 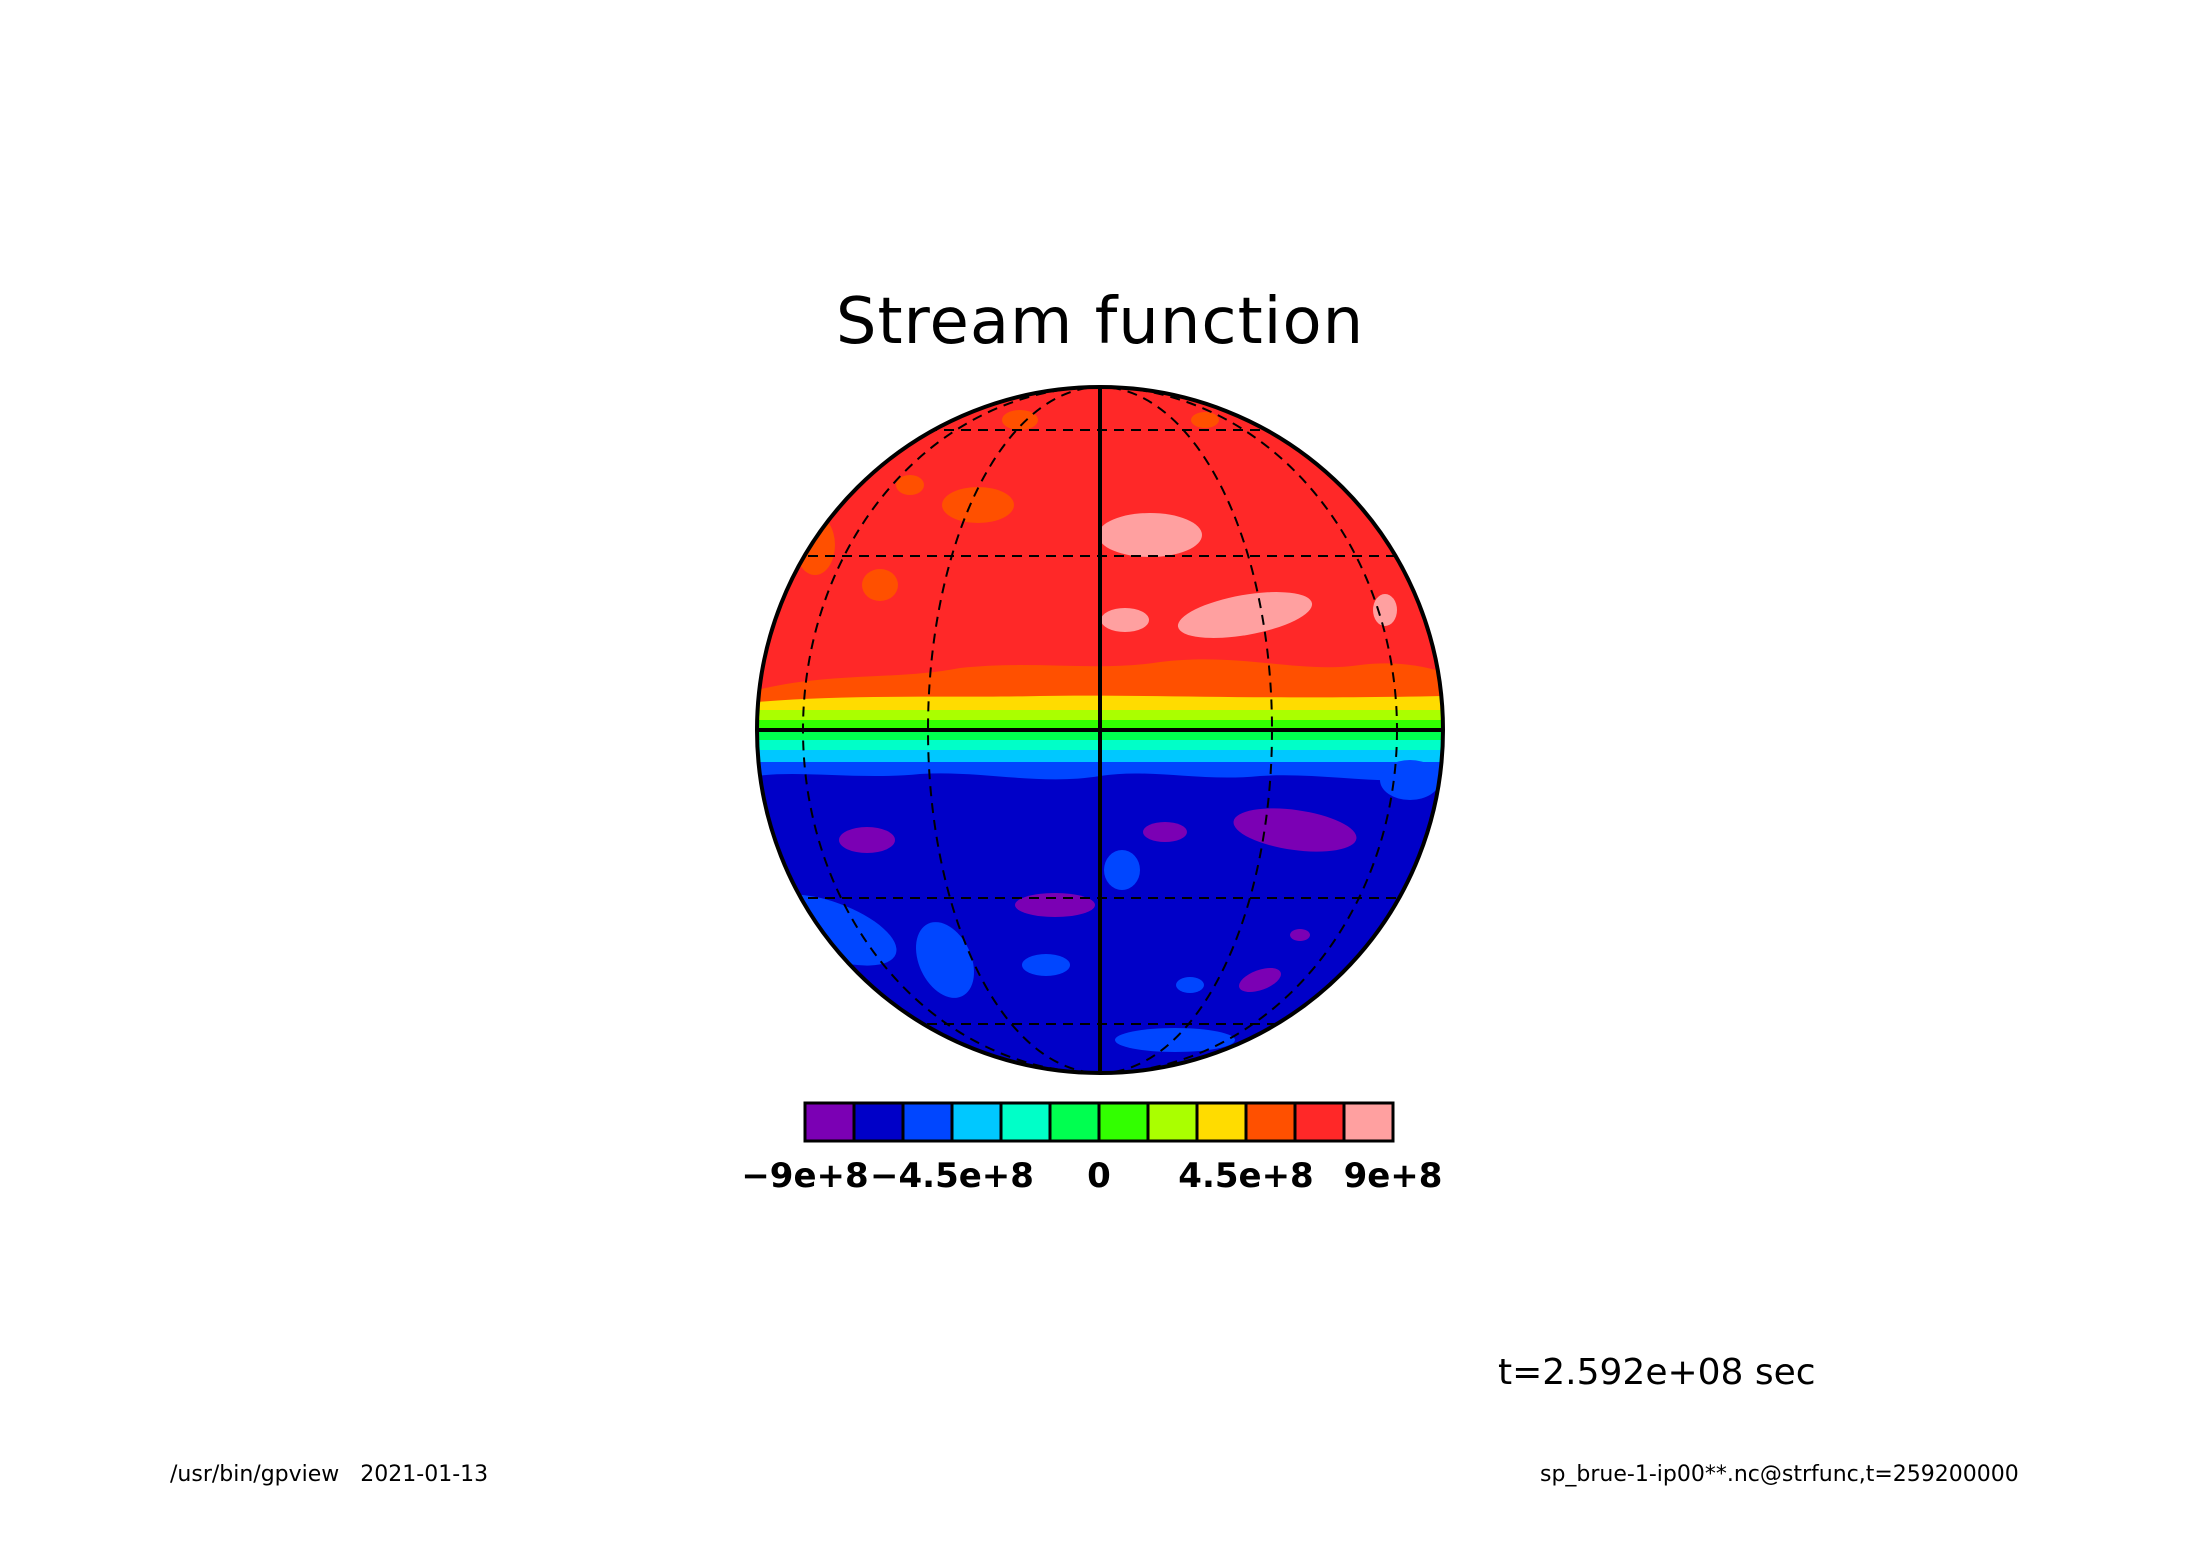 What do you see at coordinates (1100, 730) in the screenshot?
I see `globe-outline` at bounding box center [1100, 730].